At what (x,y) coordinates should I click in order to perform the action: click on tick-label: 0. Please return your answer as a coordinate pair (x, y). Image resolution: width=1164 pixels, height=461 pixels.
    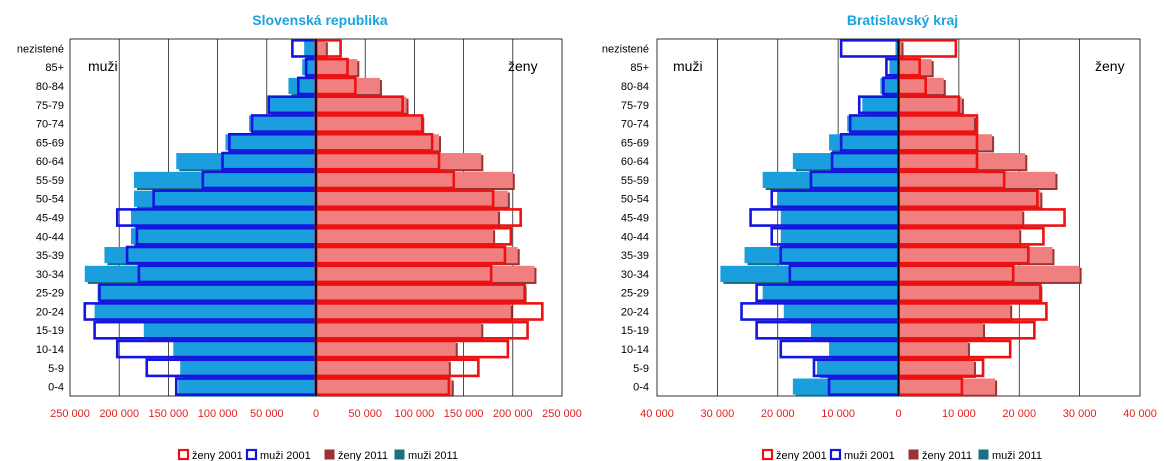
    Looking at the image, I should click on (898, 414).